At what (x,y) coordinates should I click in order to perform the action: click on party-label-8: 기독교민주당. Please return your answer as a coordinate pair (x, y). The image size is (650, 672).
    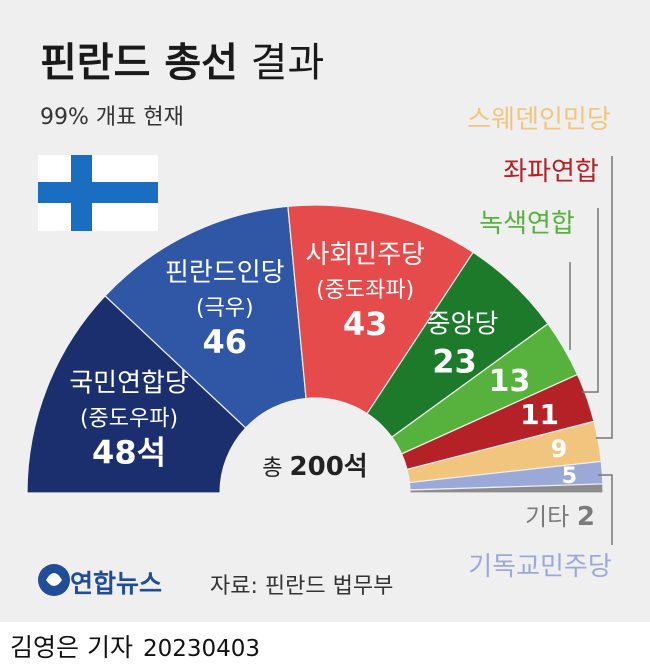
    Looking at the image, I should click on (540, 567).